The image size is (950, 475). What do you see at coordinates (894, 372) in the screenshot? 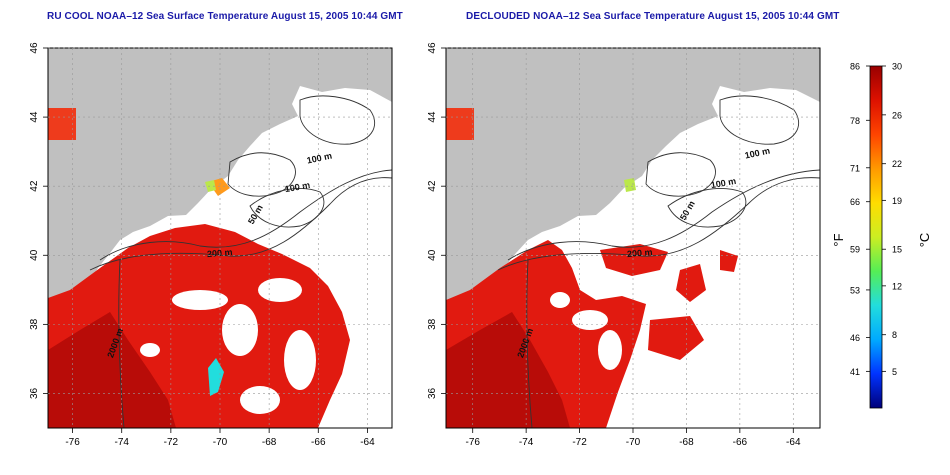
I see `colorbar-c-label: 5` at bounding box center [894, 372].